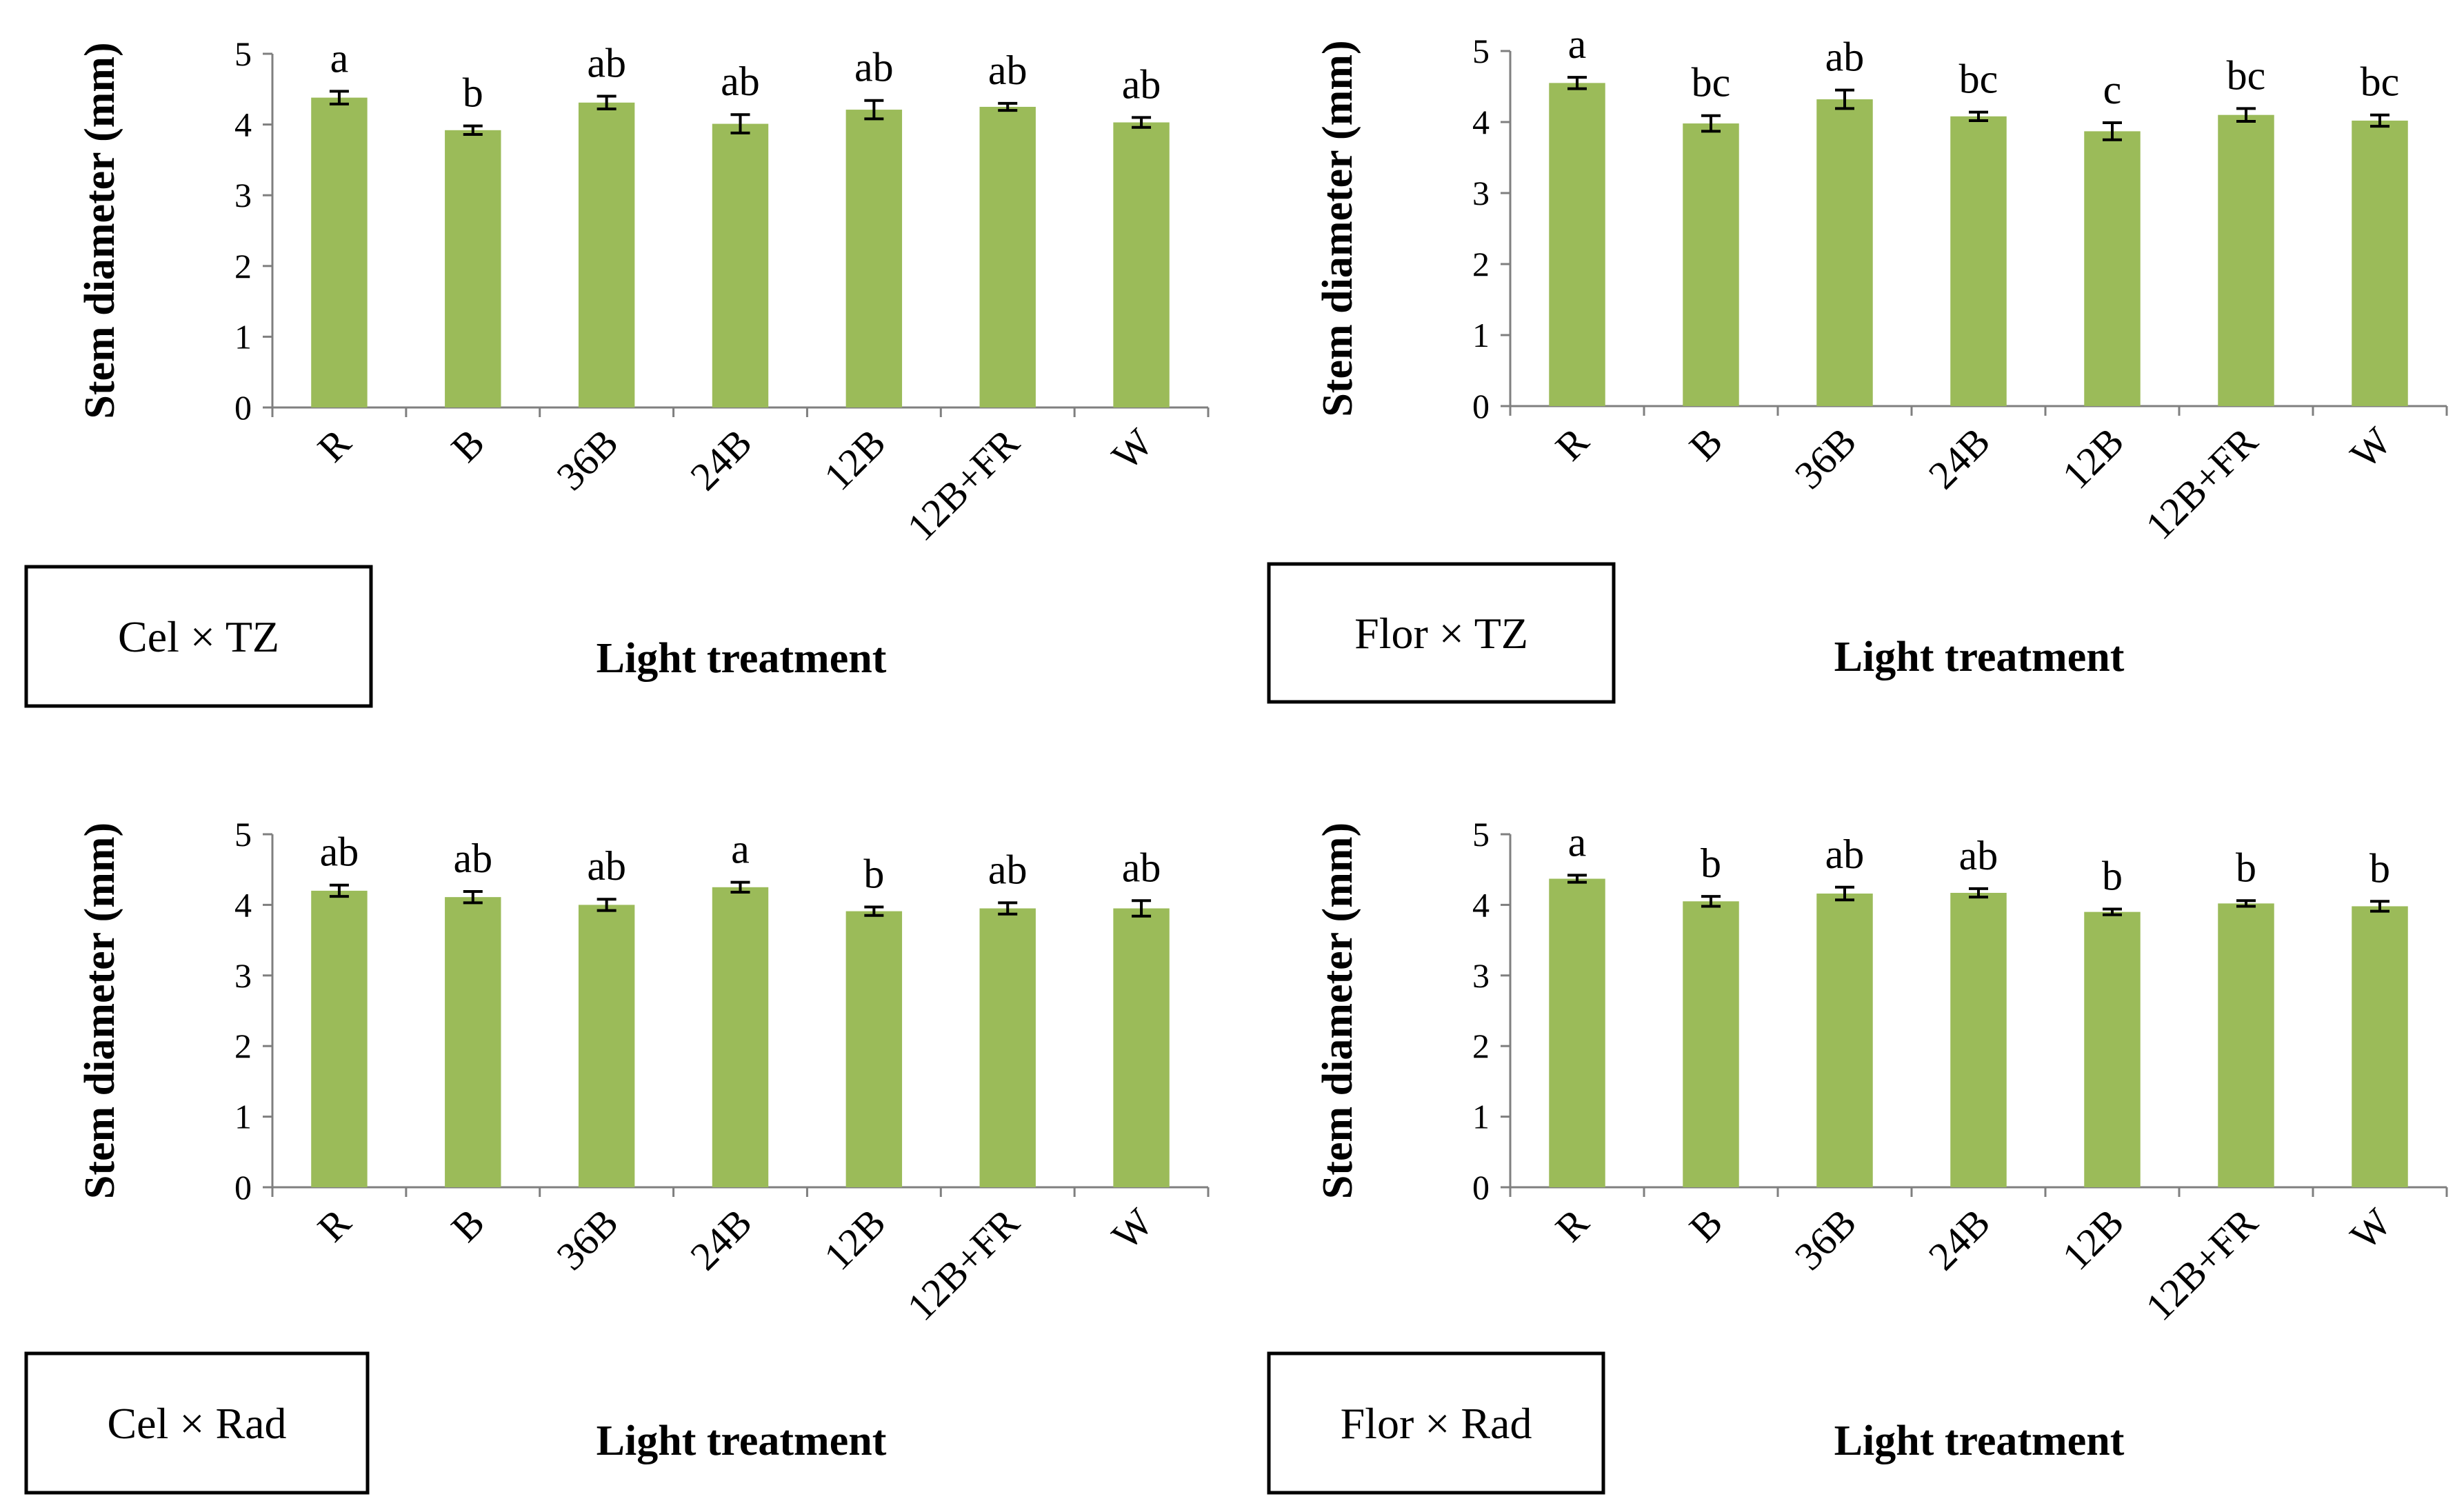 The image size is (2455, 1512). I want to click on panel-label: Flor × Rad, so click(1436, 1423).